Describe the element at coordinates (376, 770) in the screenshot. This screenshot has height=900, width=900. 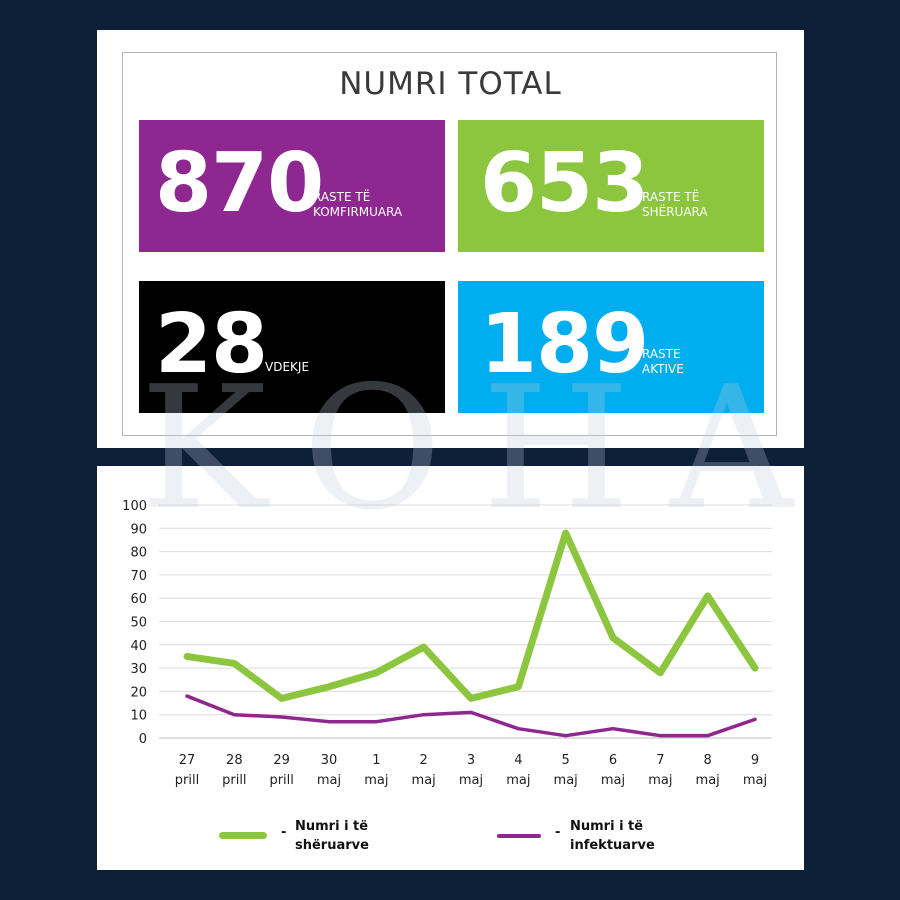
I see `x-tick-label: 1 maj` at that location.